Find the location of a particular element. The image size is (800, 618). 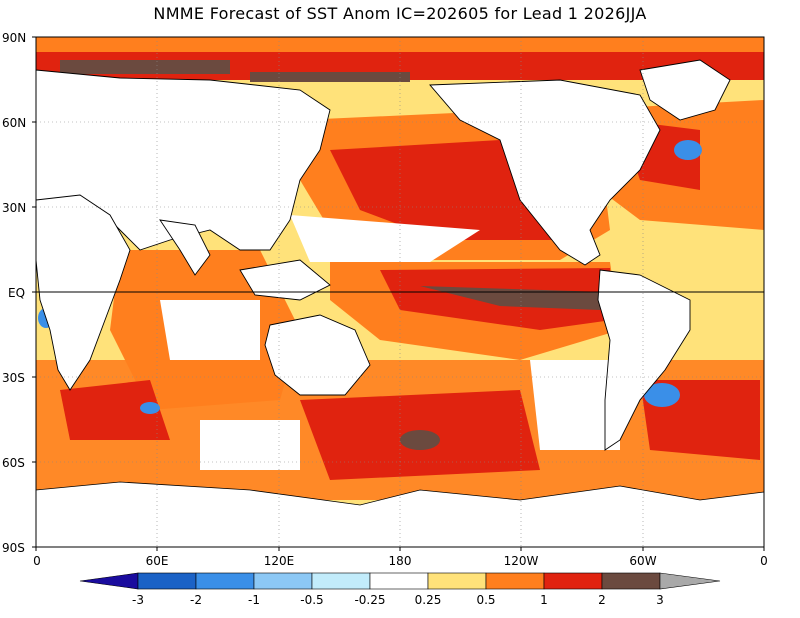

latitude-labels: 90N 60N 30N EQ 30S 60S 90S is located at coordinates (14, 293).